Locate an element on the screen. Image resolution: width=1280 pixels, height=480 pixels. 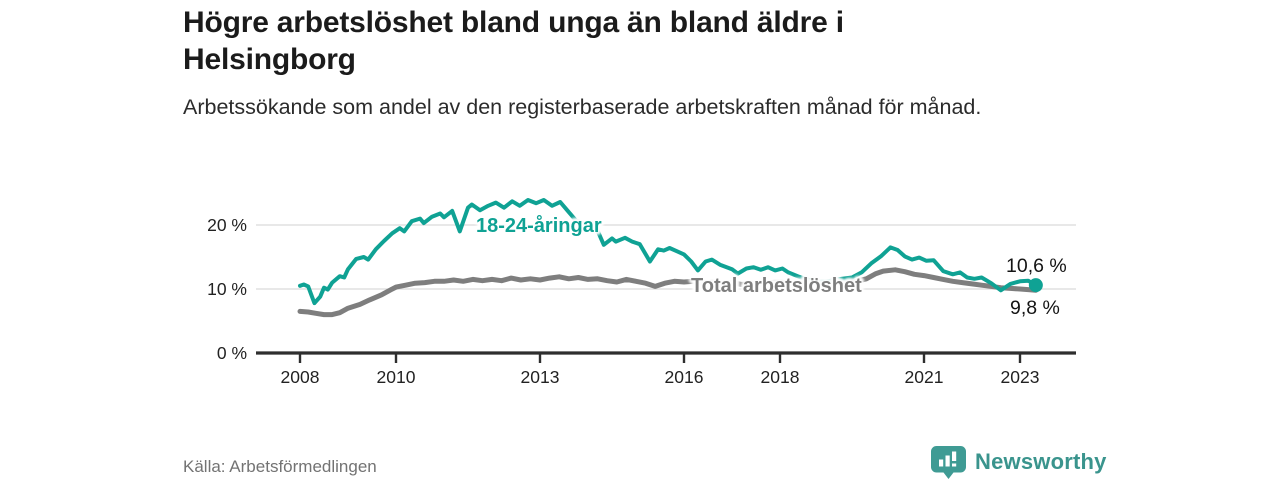
x-tick-label: 2023 is located at coordinates (1020, 377).